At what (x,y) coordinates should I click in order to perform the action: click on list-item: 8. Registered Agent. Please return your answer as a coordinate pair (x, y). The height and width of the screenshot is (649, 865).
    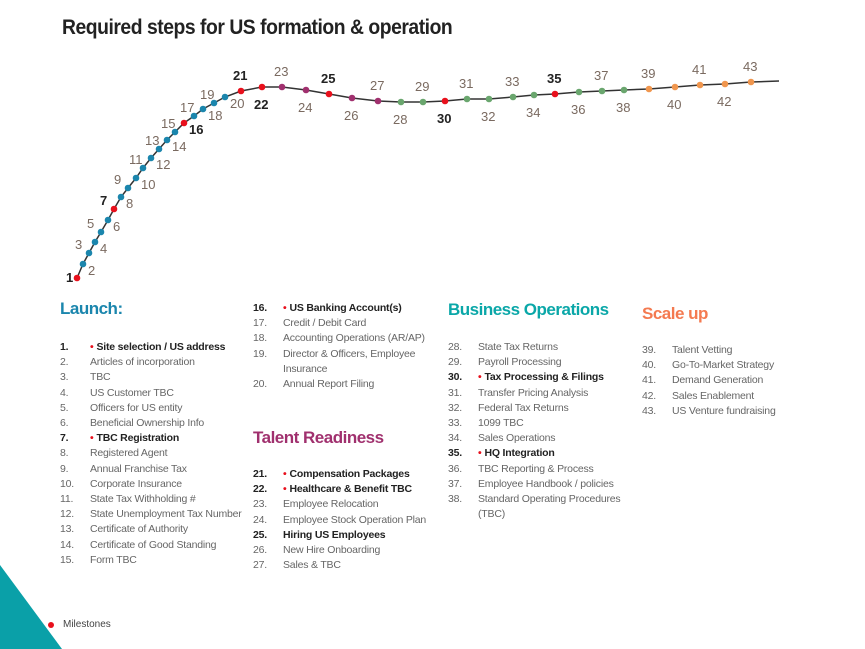
    Looking at the image, I should click on (155, 453).